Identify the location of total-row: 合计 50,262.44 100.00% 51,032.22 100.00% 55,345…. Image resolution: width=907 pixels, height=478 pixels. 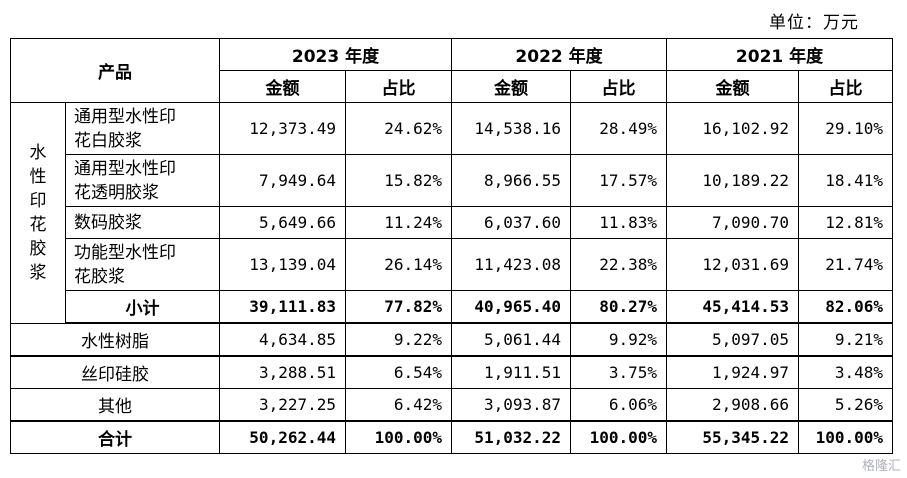
(452, 437).